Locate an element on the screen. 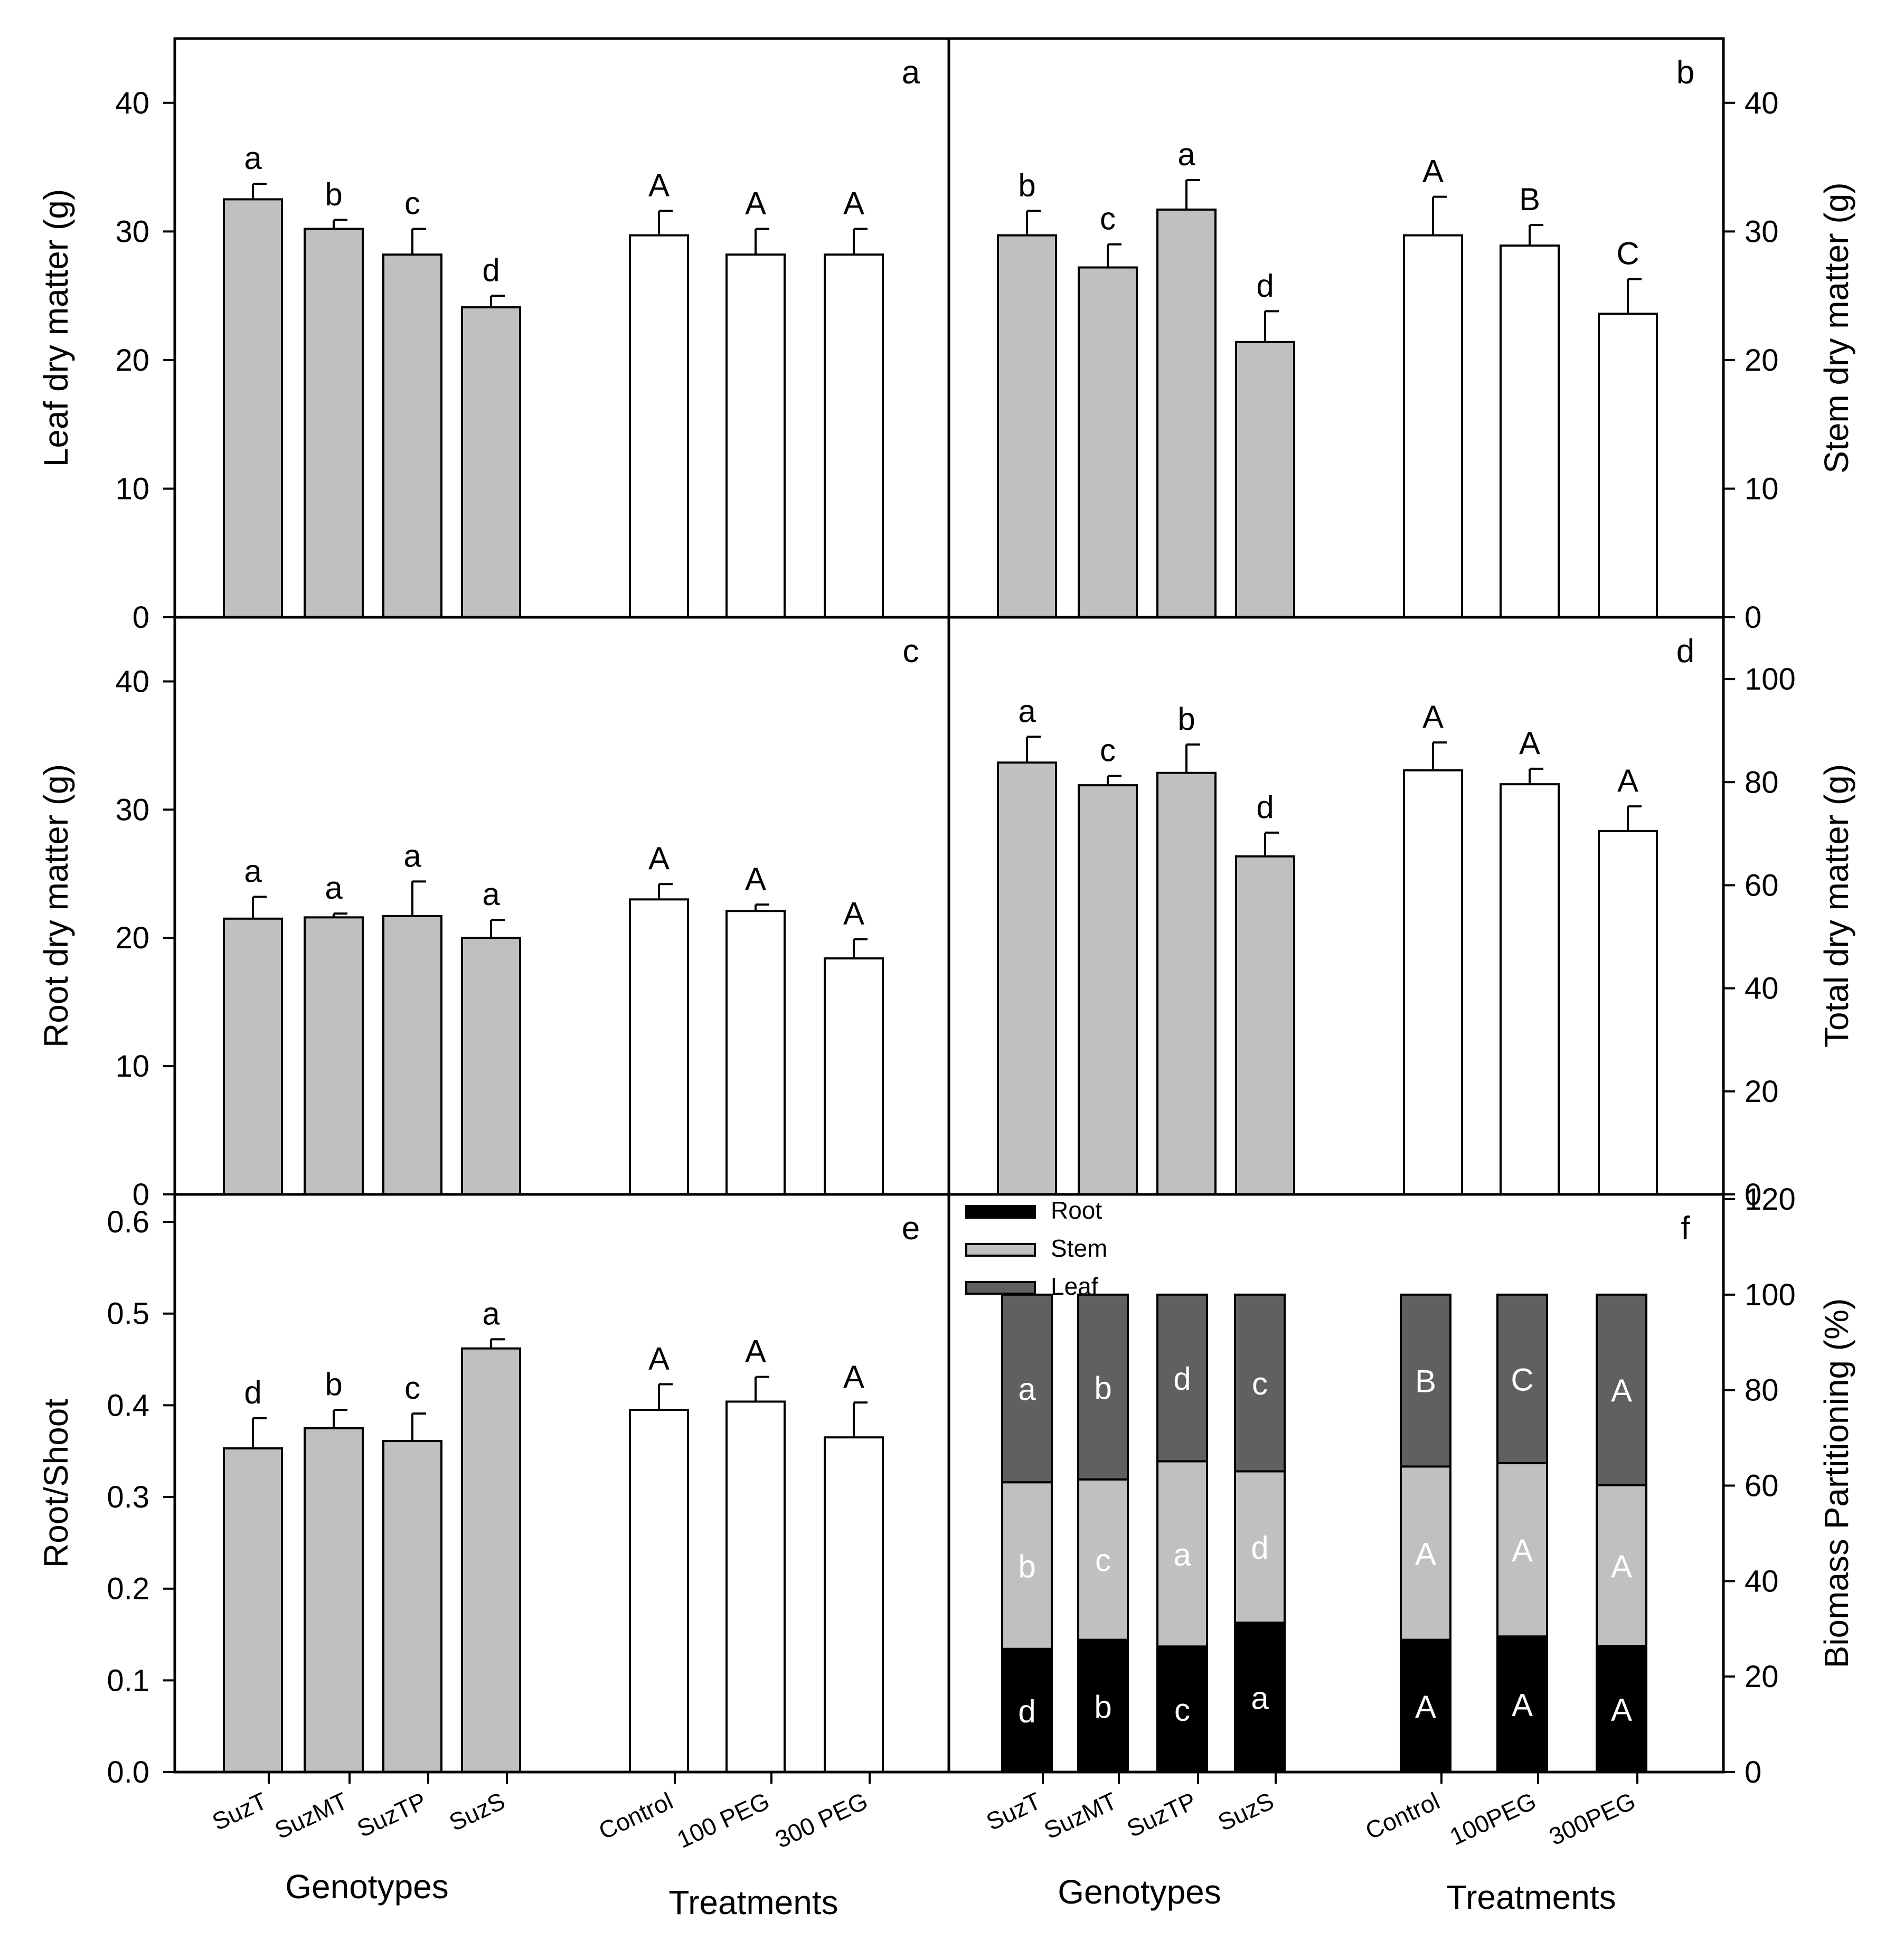 This screenshot has width=1904, height=1950. panel-d: 0 20 40 60 80 100 Total dry matter (g) d a c b d A A A is located at coordinates (1426, 922).